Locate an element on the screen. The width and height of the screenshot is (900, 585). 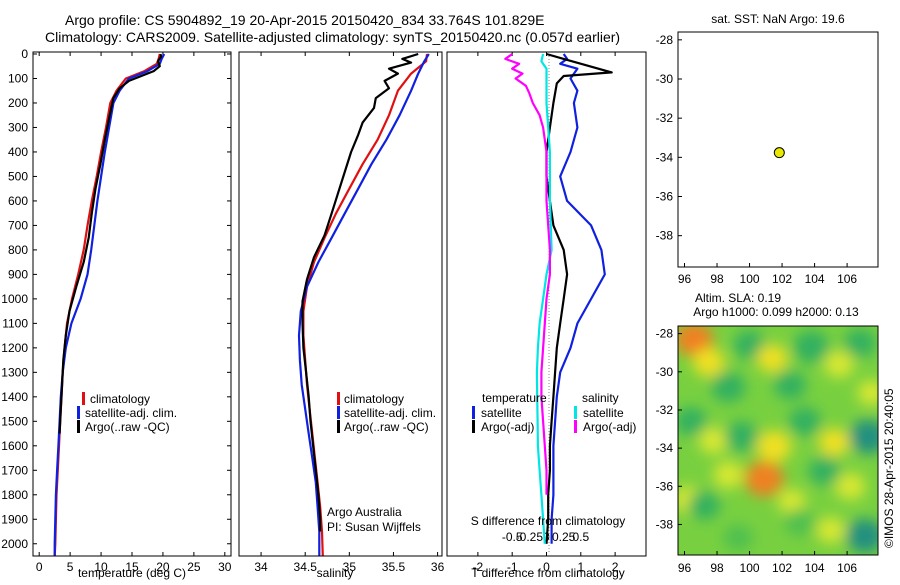
y-tick-label: 1600 is located at coordinates (14, 446).